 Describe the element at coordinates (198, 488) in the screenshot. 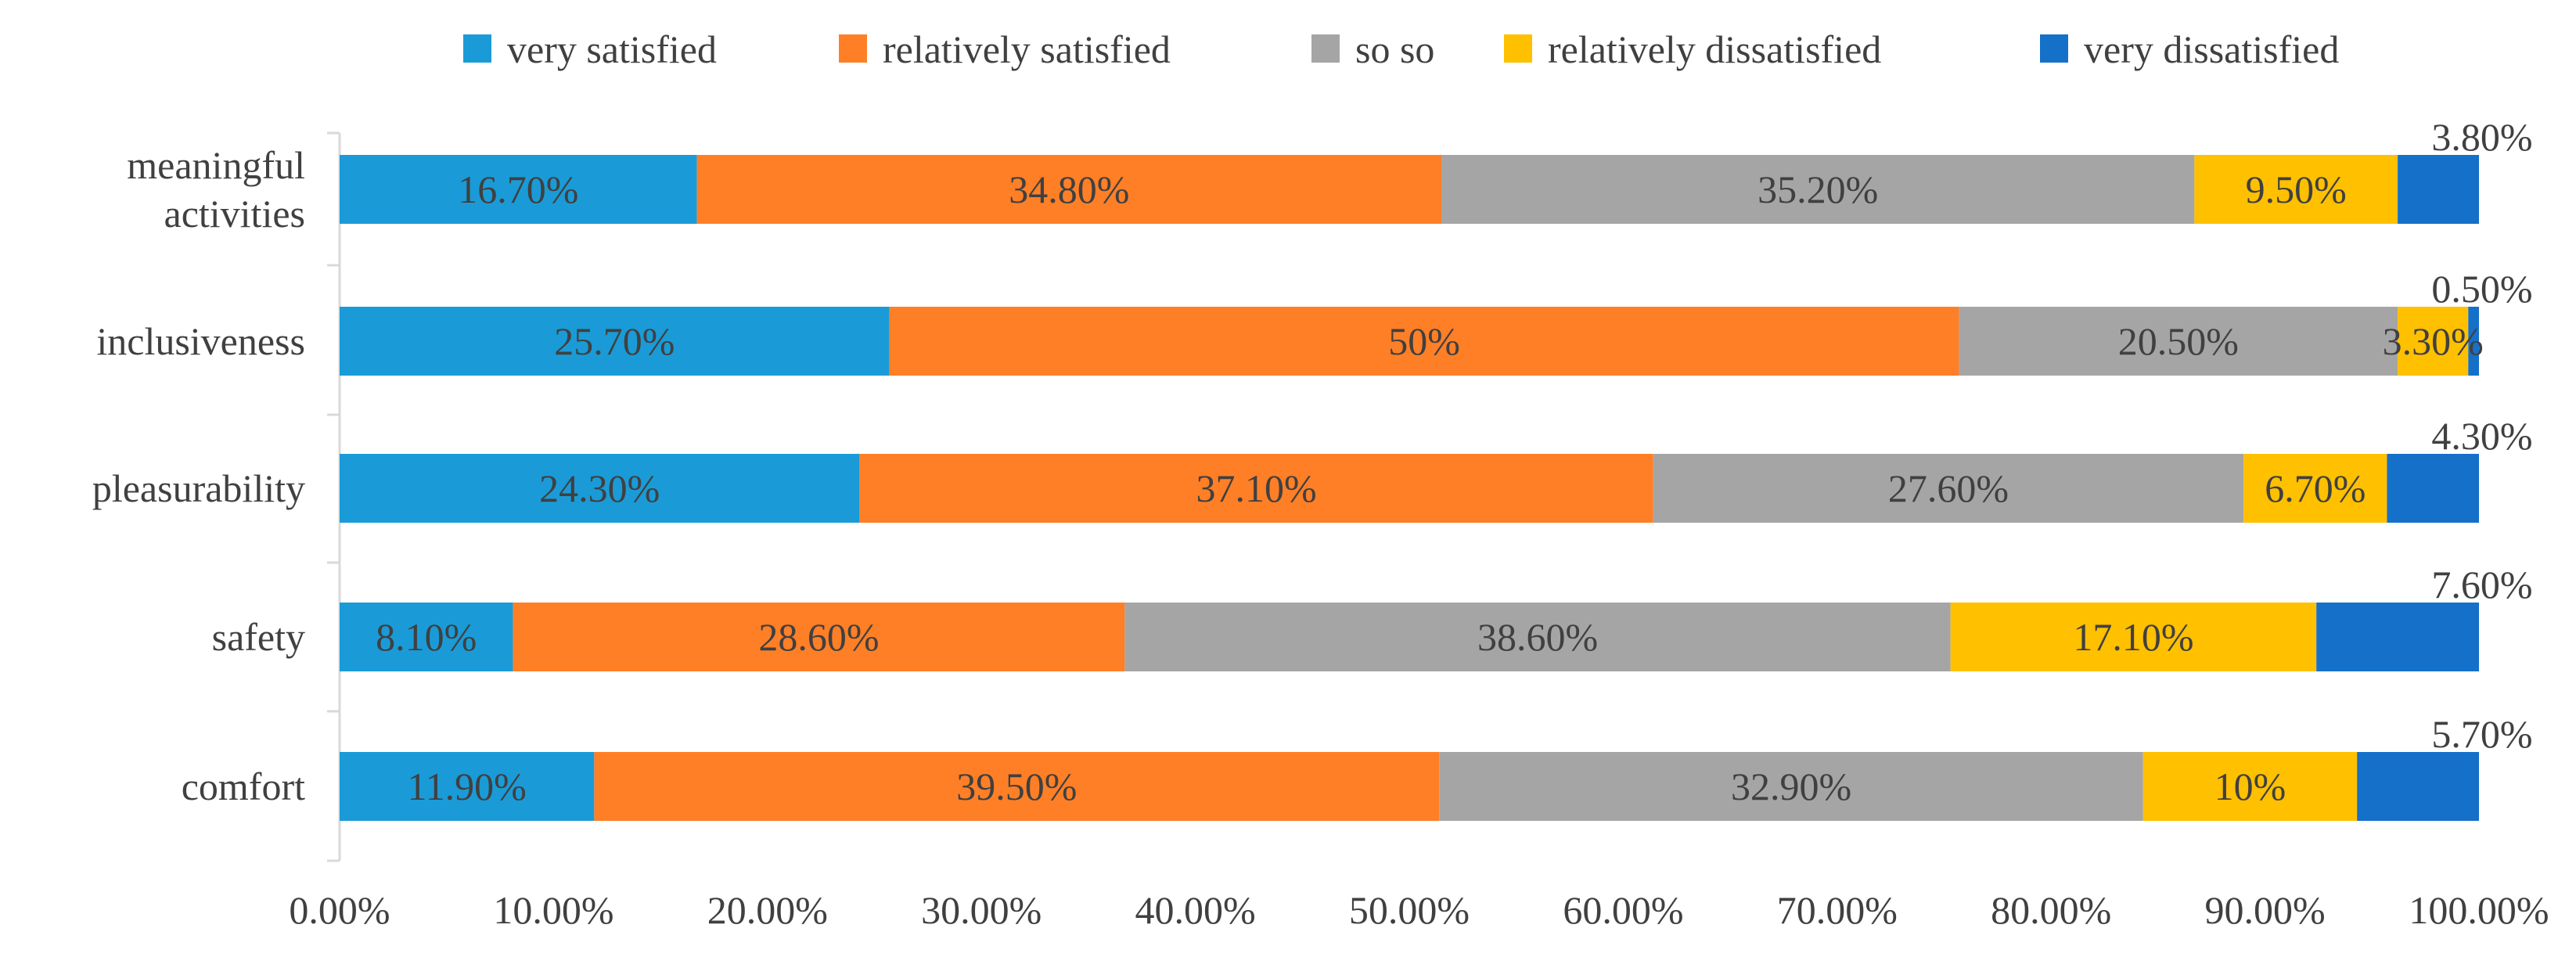

I see `category-label: pleasurability` at that location.